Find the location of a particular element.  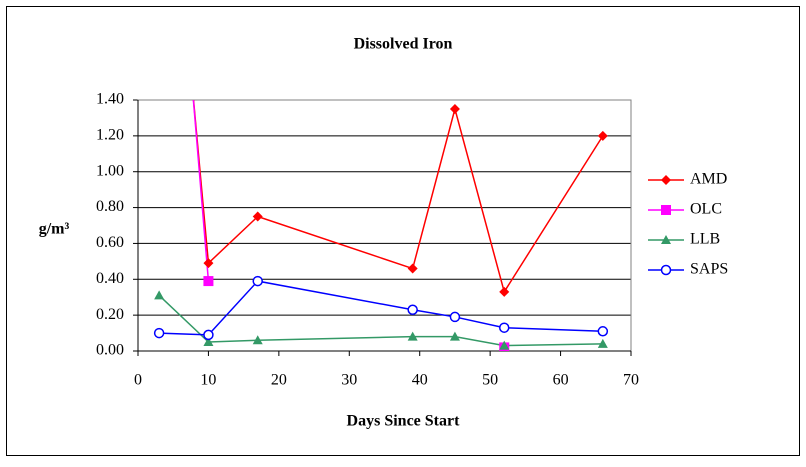

legend-label: LLB is located at coordinates (705, 239).